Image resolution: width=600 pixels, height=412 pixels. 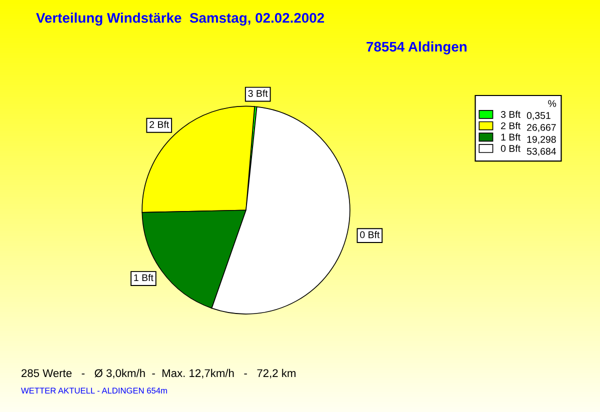 What do you see at coordinates (144, 278) in the screenshot?
I see `slice-label: 1 Bft` at bounding box center [144, 278].